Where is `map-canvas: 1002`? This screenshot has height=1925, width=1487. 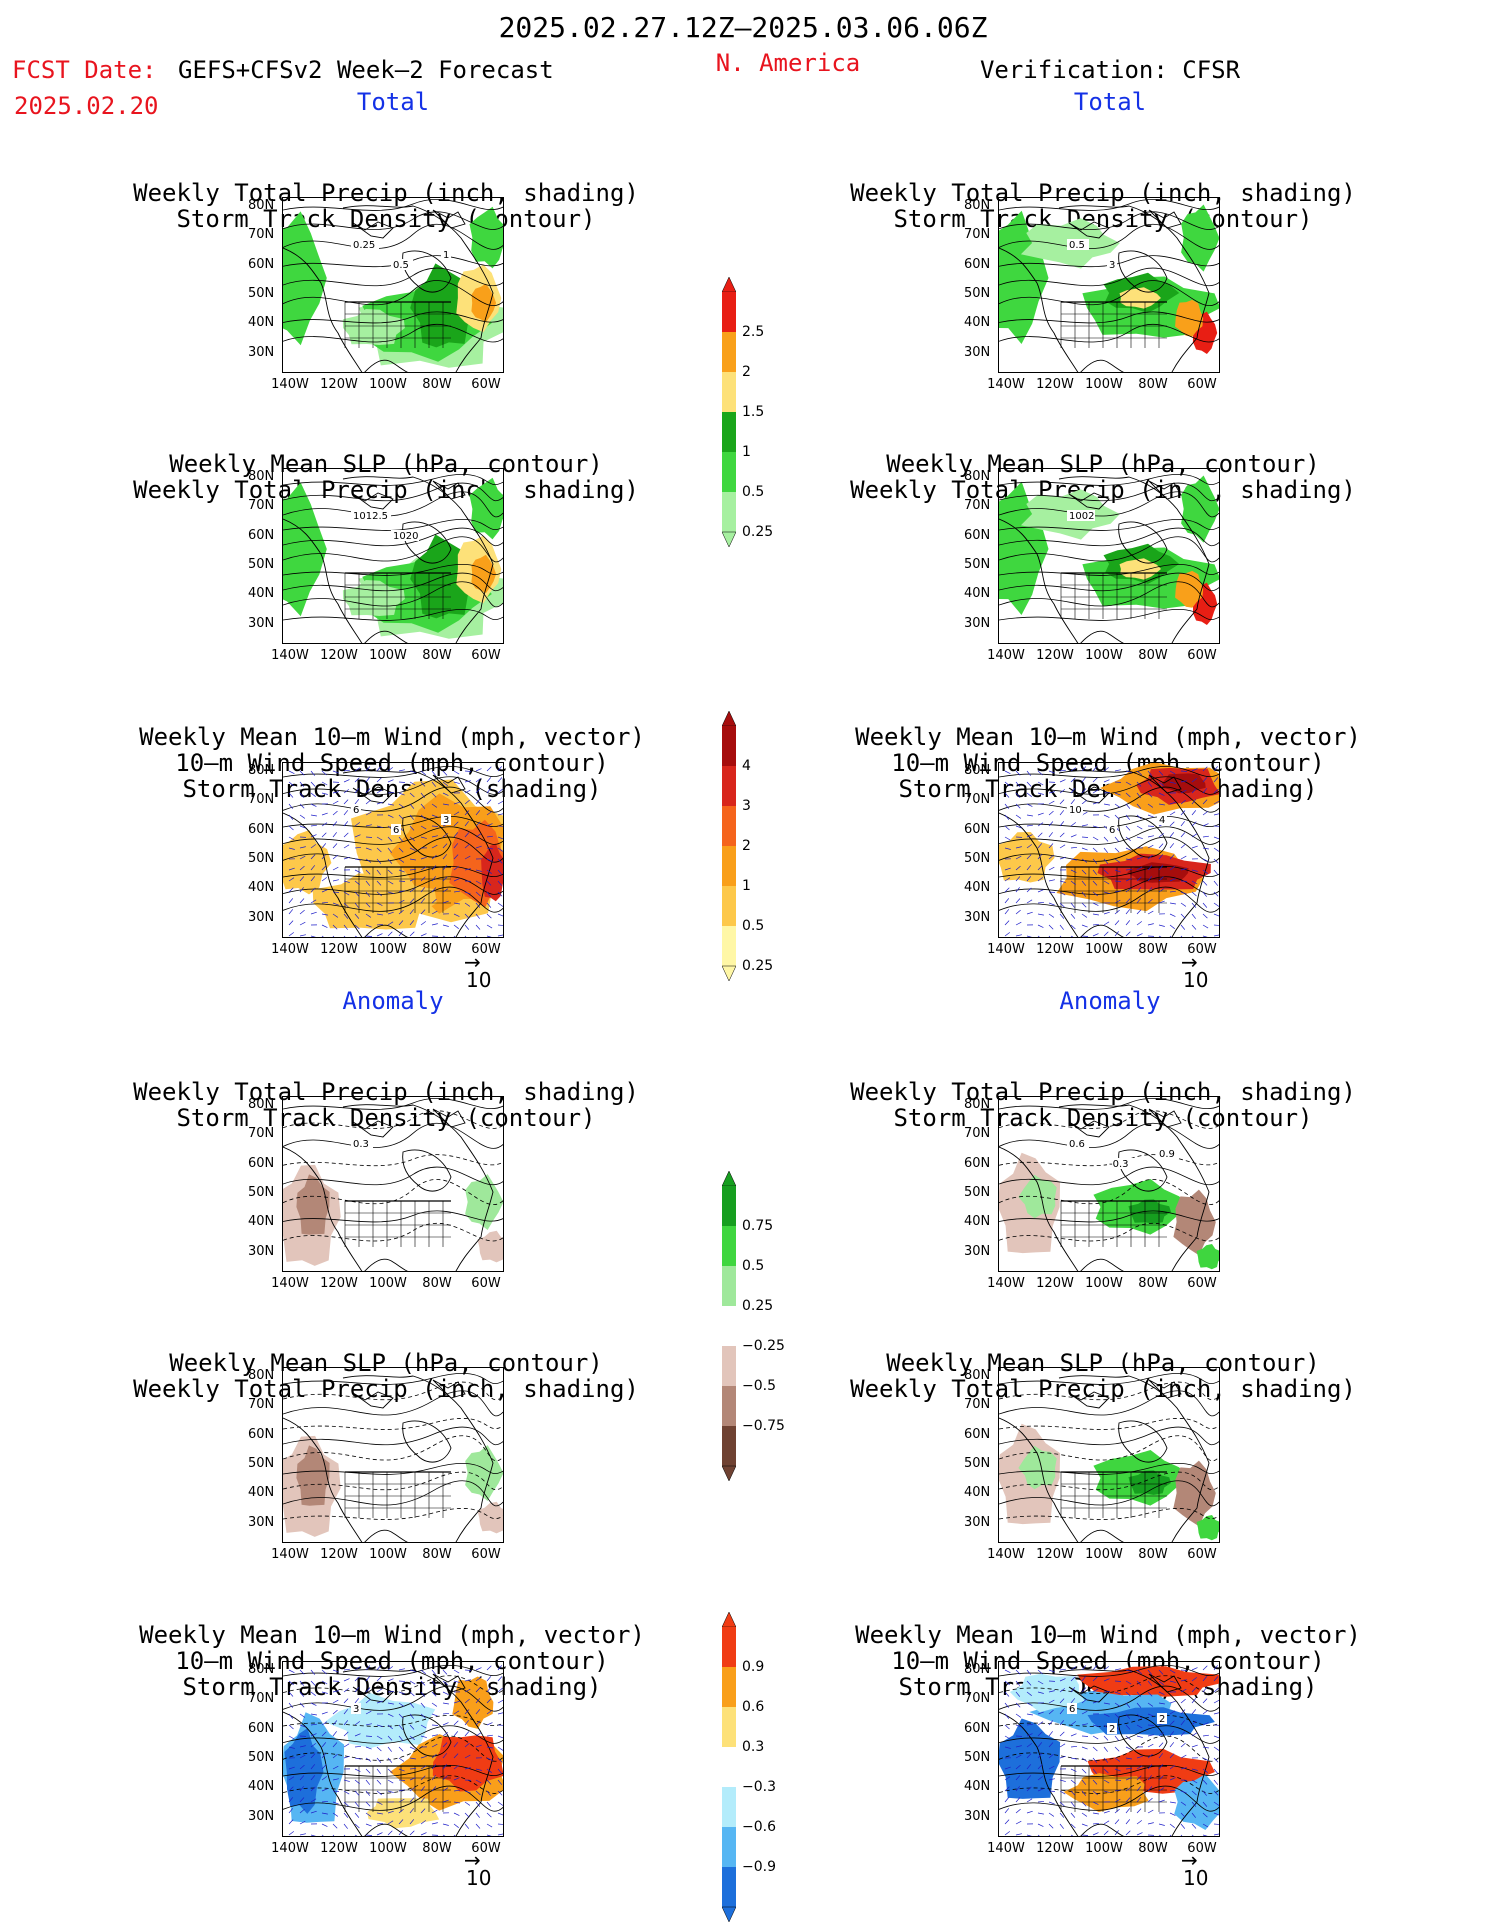
map-canvas: 1002 is located at coordinates (1109, 558).